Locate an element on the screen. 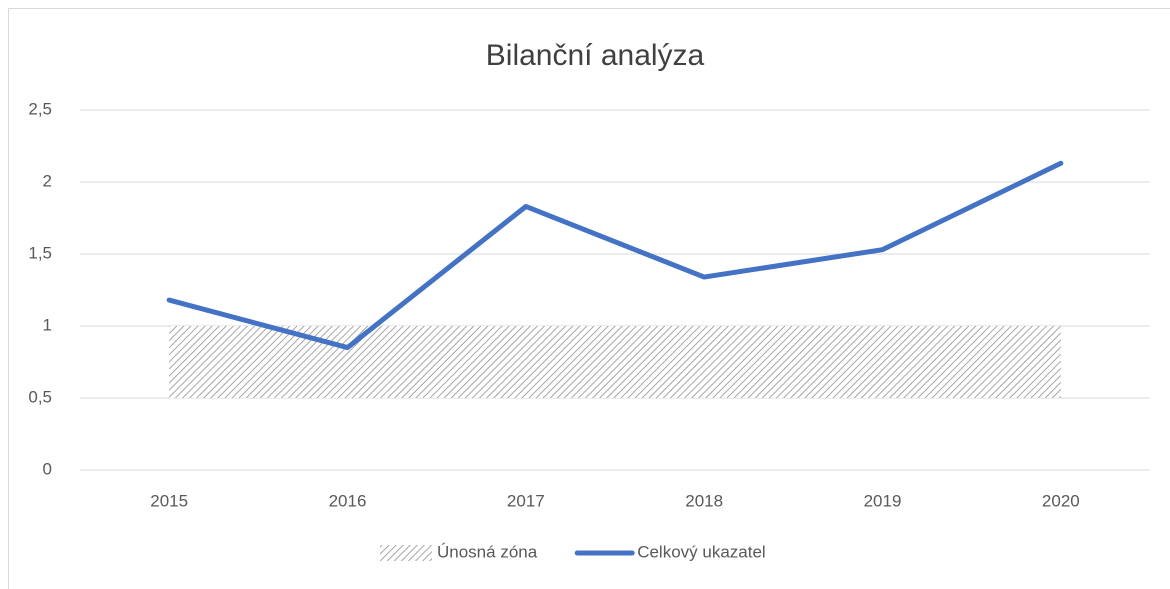  y-tick-label: 0 is located at coordinates (47, 468).